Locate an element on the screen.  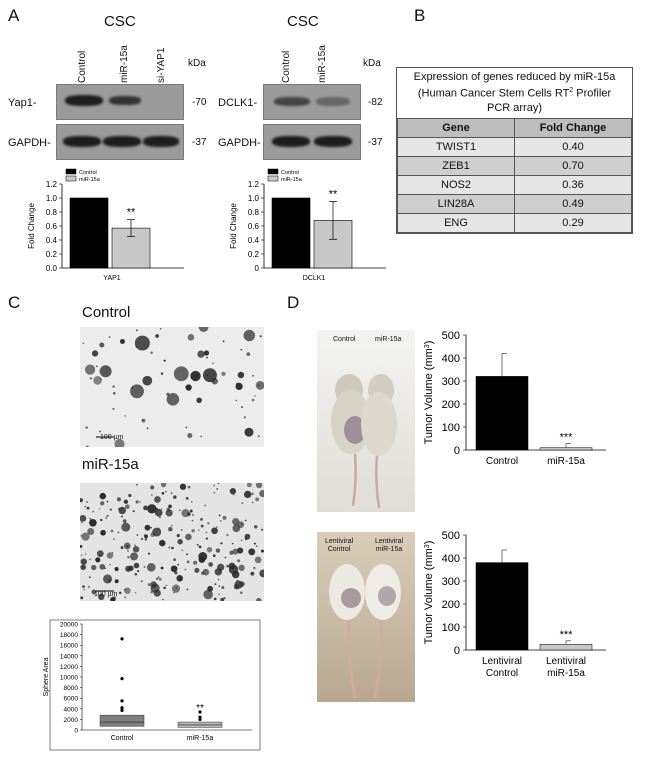
fold-cell: 0.29 is located at coordinates (573, 222).